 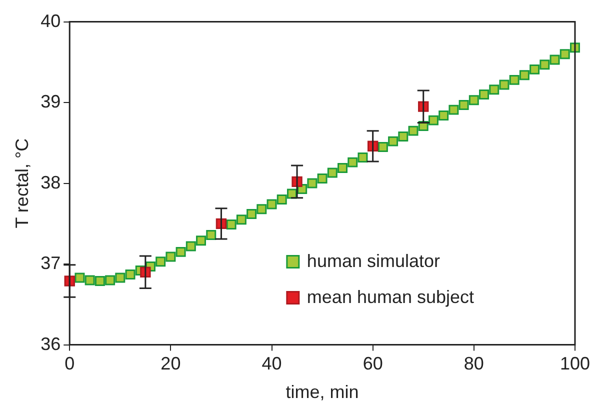 I want to click on x-axis-title: time, min, so click(x=322, y=392).